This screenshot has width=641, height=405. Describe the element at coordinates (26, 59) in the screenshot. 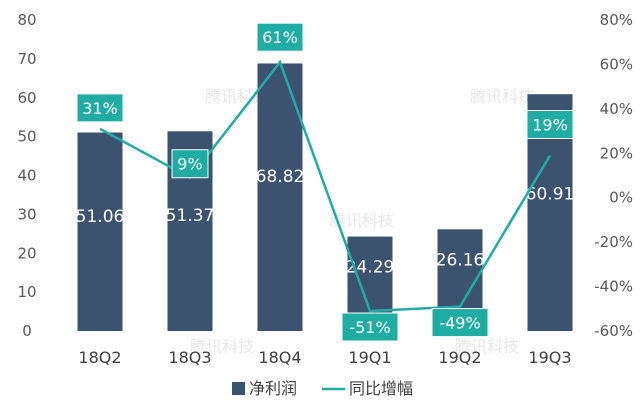

I see `left-tick-label: 70` at that location.